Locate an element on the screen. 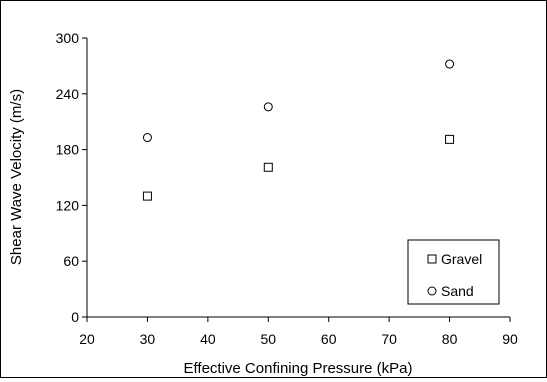  x-tick-label: 70 is located at coordinates (389, 339).